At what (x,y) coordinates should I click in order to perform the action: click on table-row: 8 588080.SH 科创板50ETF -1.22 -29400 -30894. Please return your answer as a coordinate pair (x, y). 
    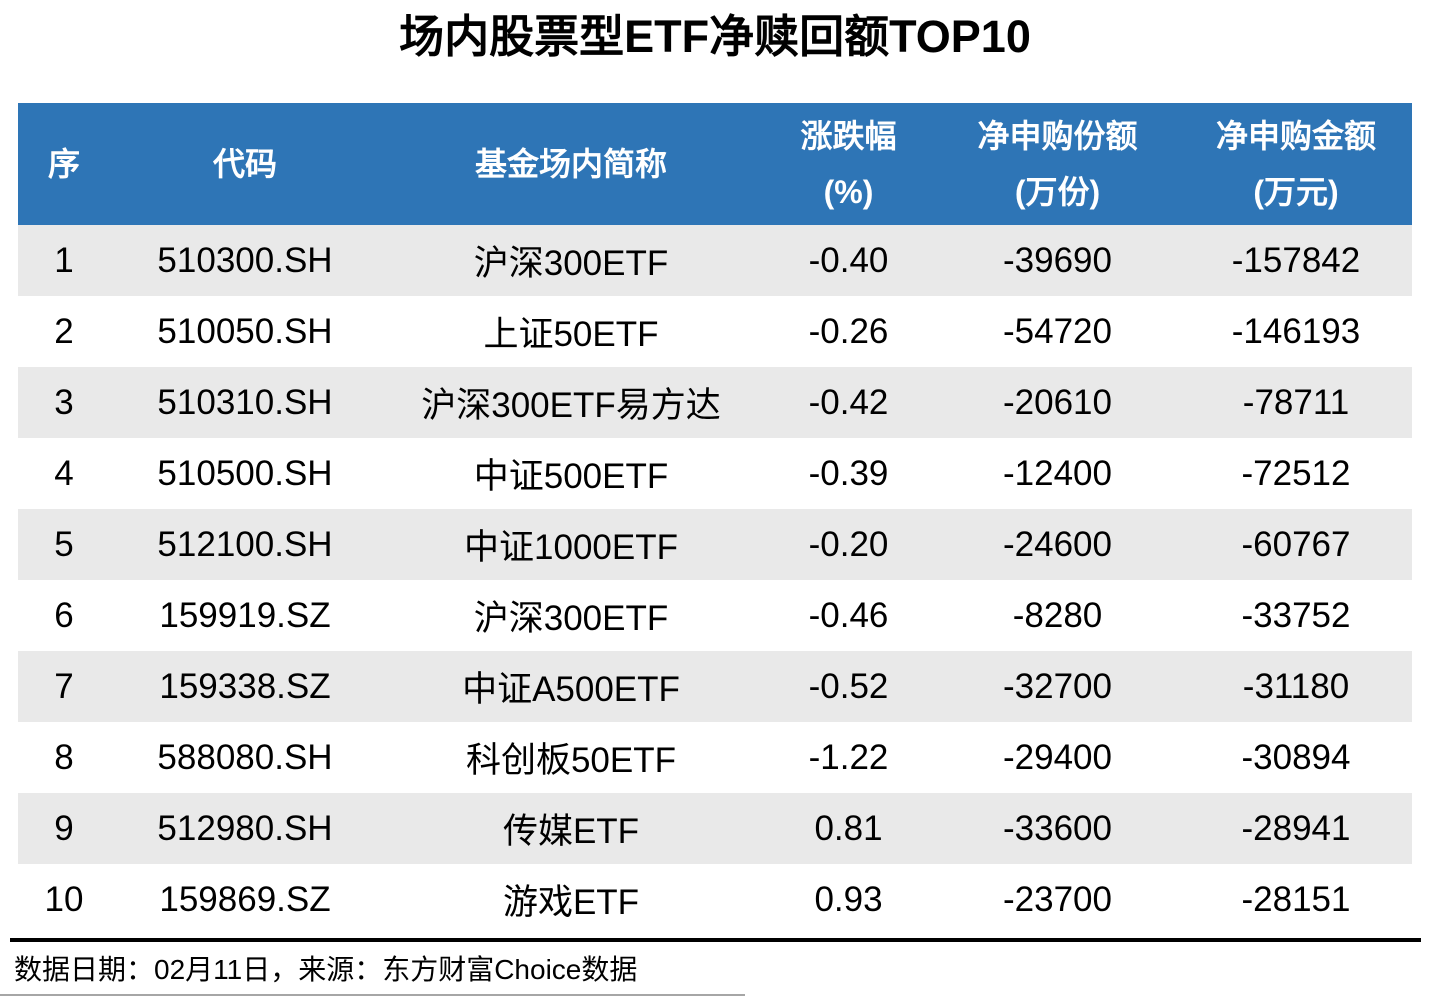
    Looking at the image, I should click on (715, 757).